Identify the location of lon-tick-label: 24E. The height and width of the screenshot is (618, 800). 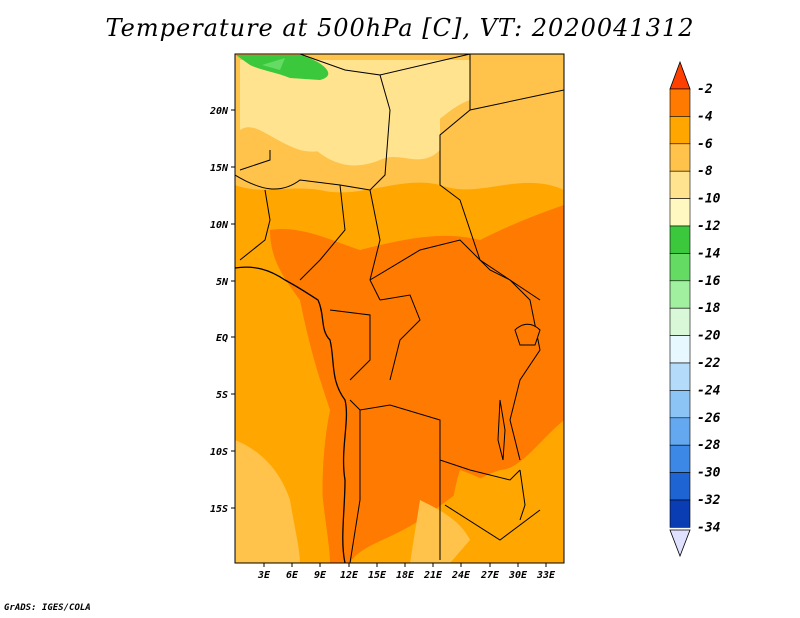
(461, 575).